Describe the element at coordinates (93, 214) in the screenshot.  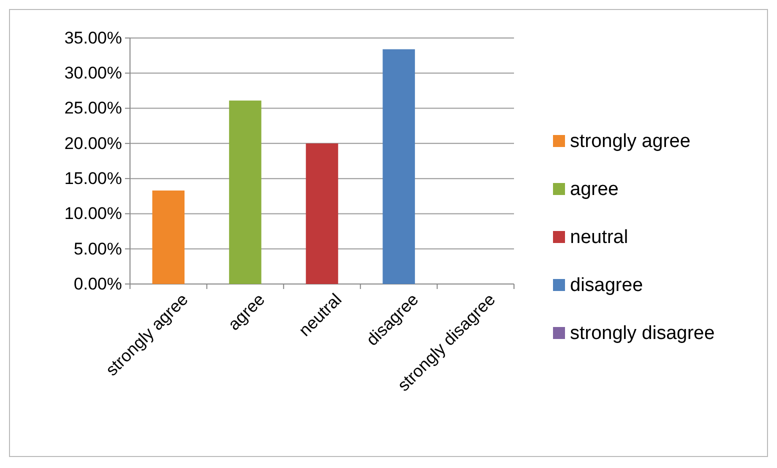
I see `y-tick-label: 10.00%` at that location.